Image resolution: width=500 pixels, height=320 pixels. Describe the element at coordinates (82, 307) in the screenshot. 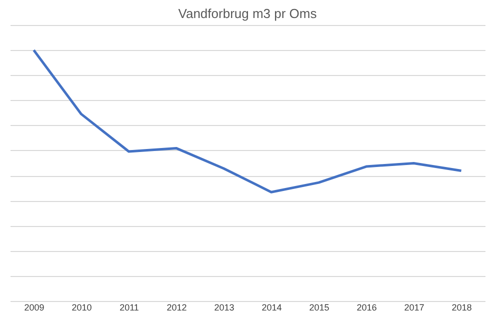

I see `x-tick-label: 2010` at that location.